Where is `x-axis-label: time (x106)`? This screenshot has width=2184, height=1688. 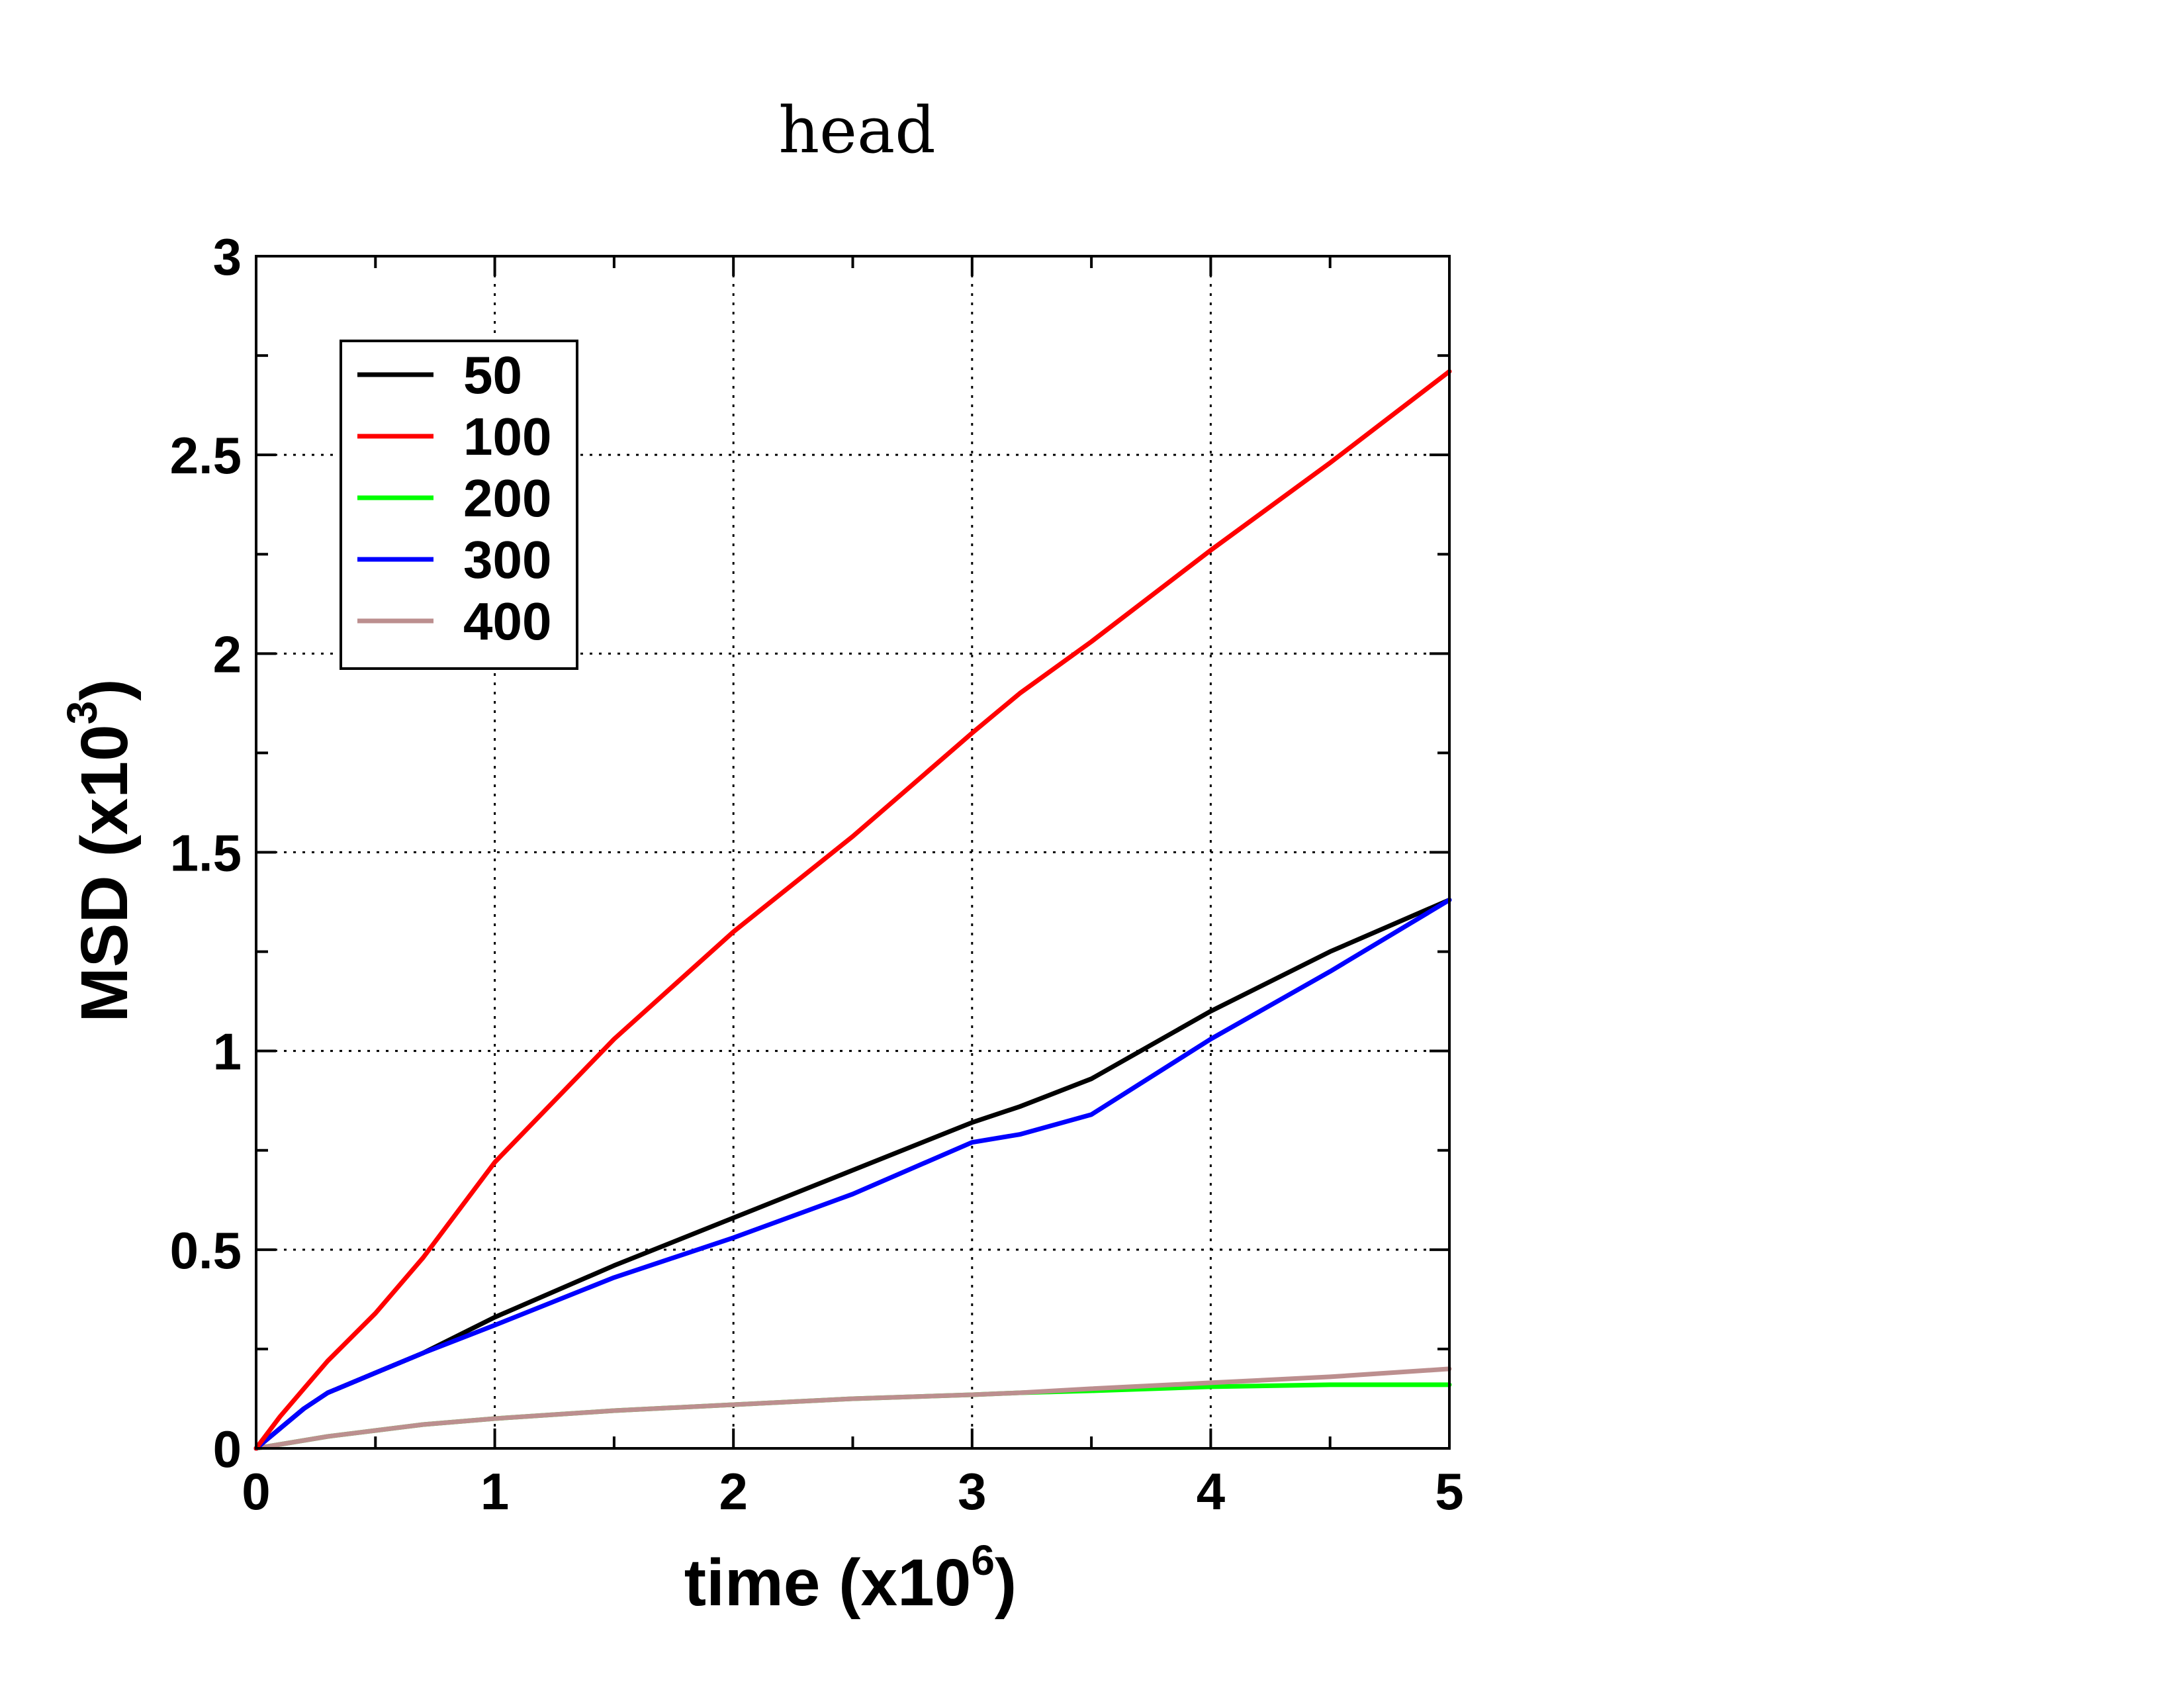
x-axis-label: time (x106) is located at coordinates (850, 1578).